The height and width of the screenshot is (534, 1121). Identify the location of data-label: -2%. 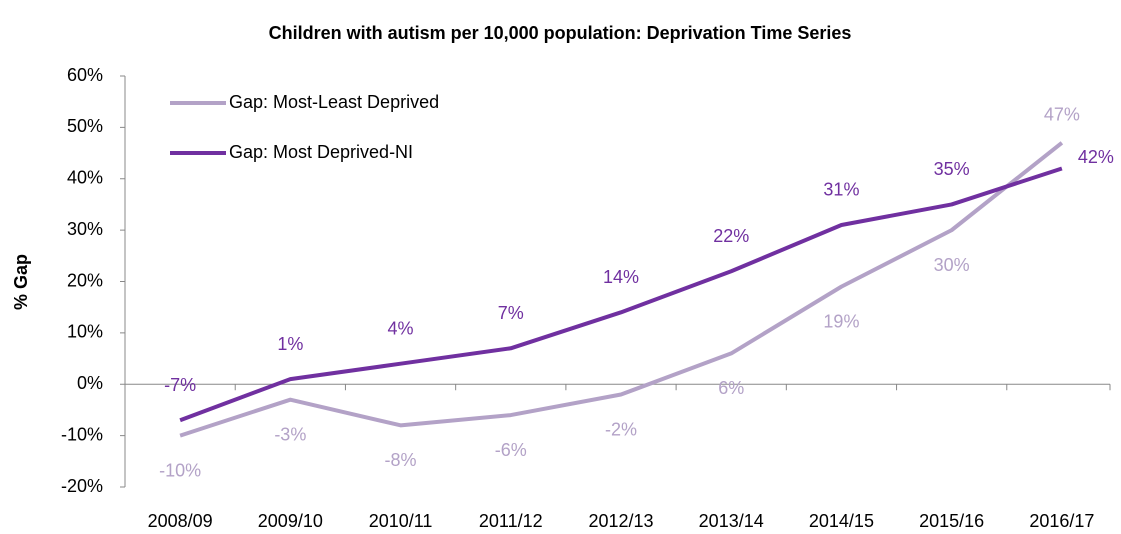
(621, 429).